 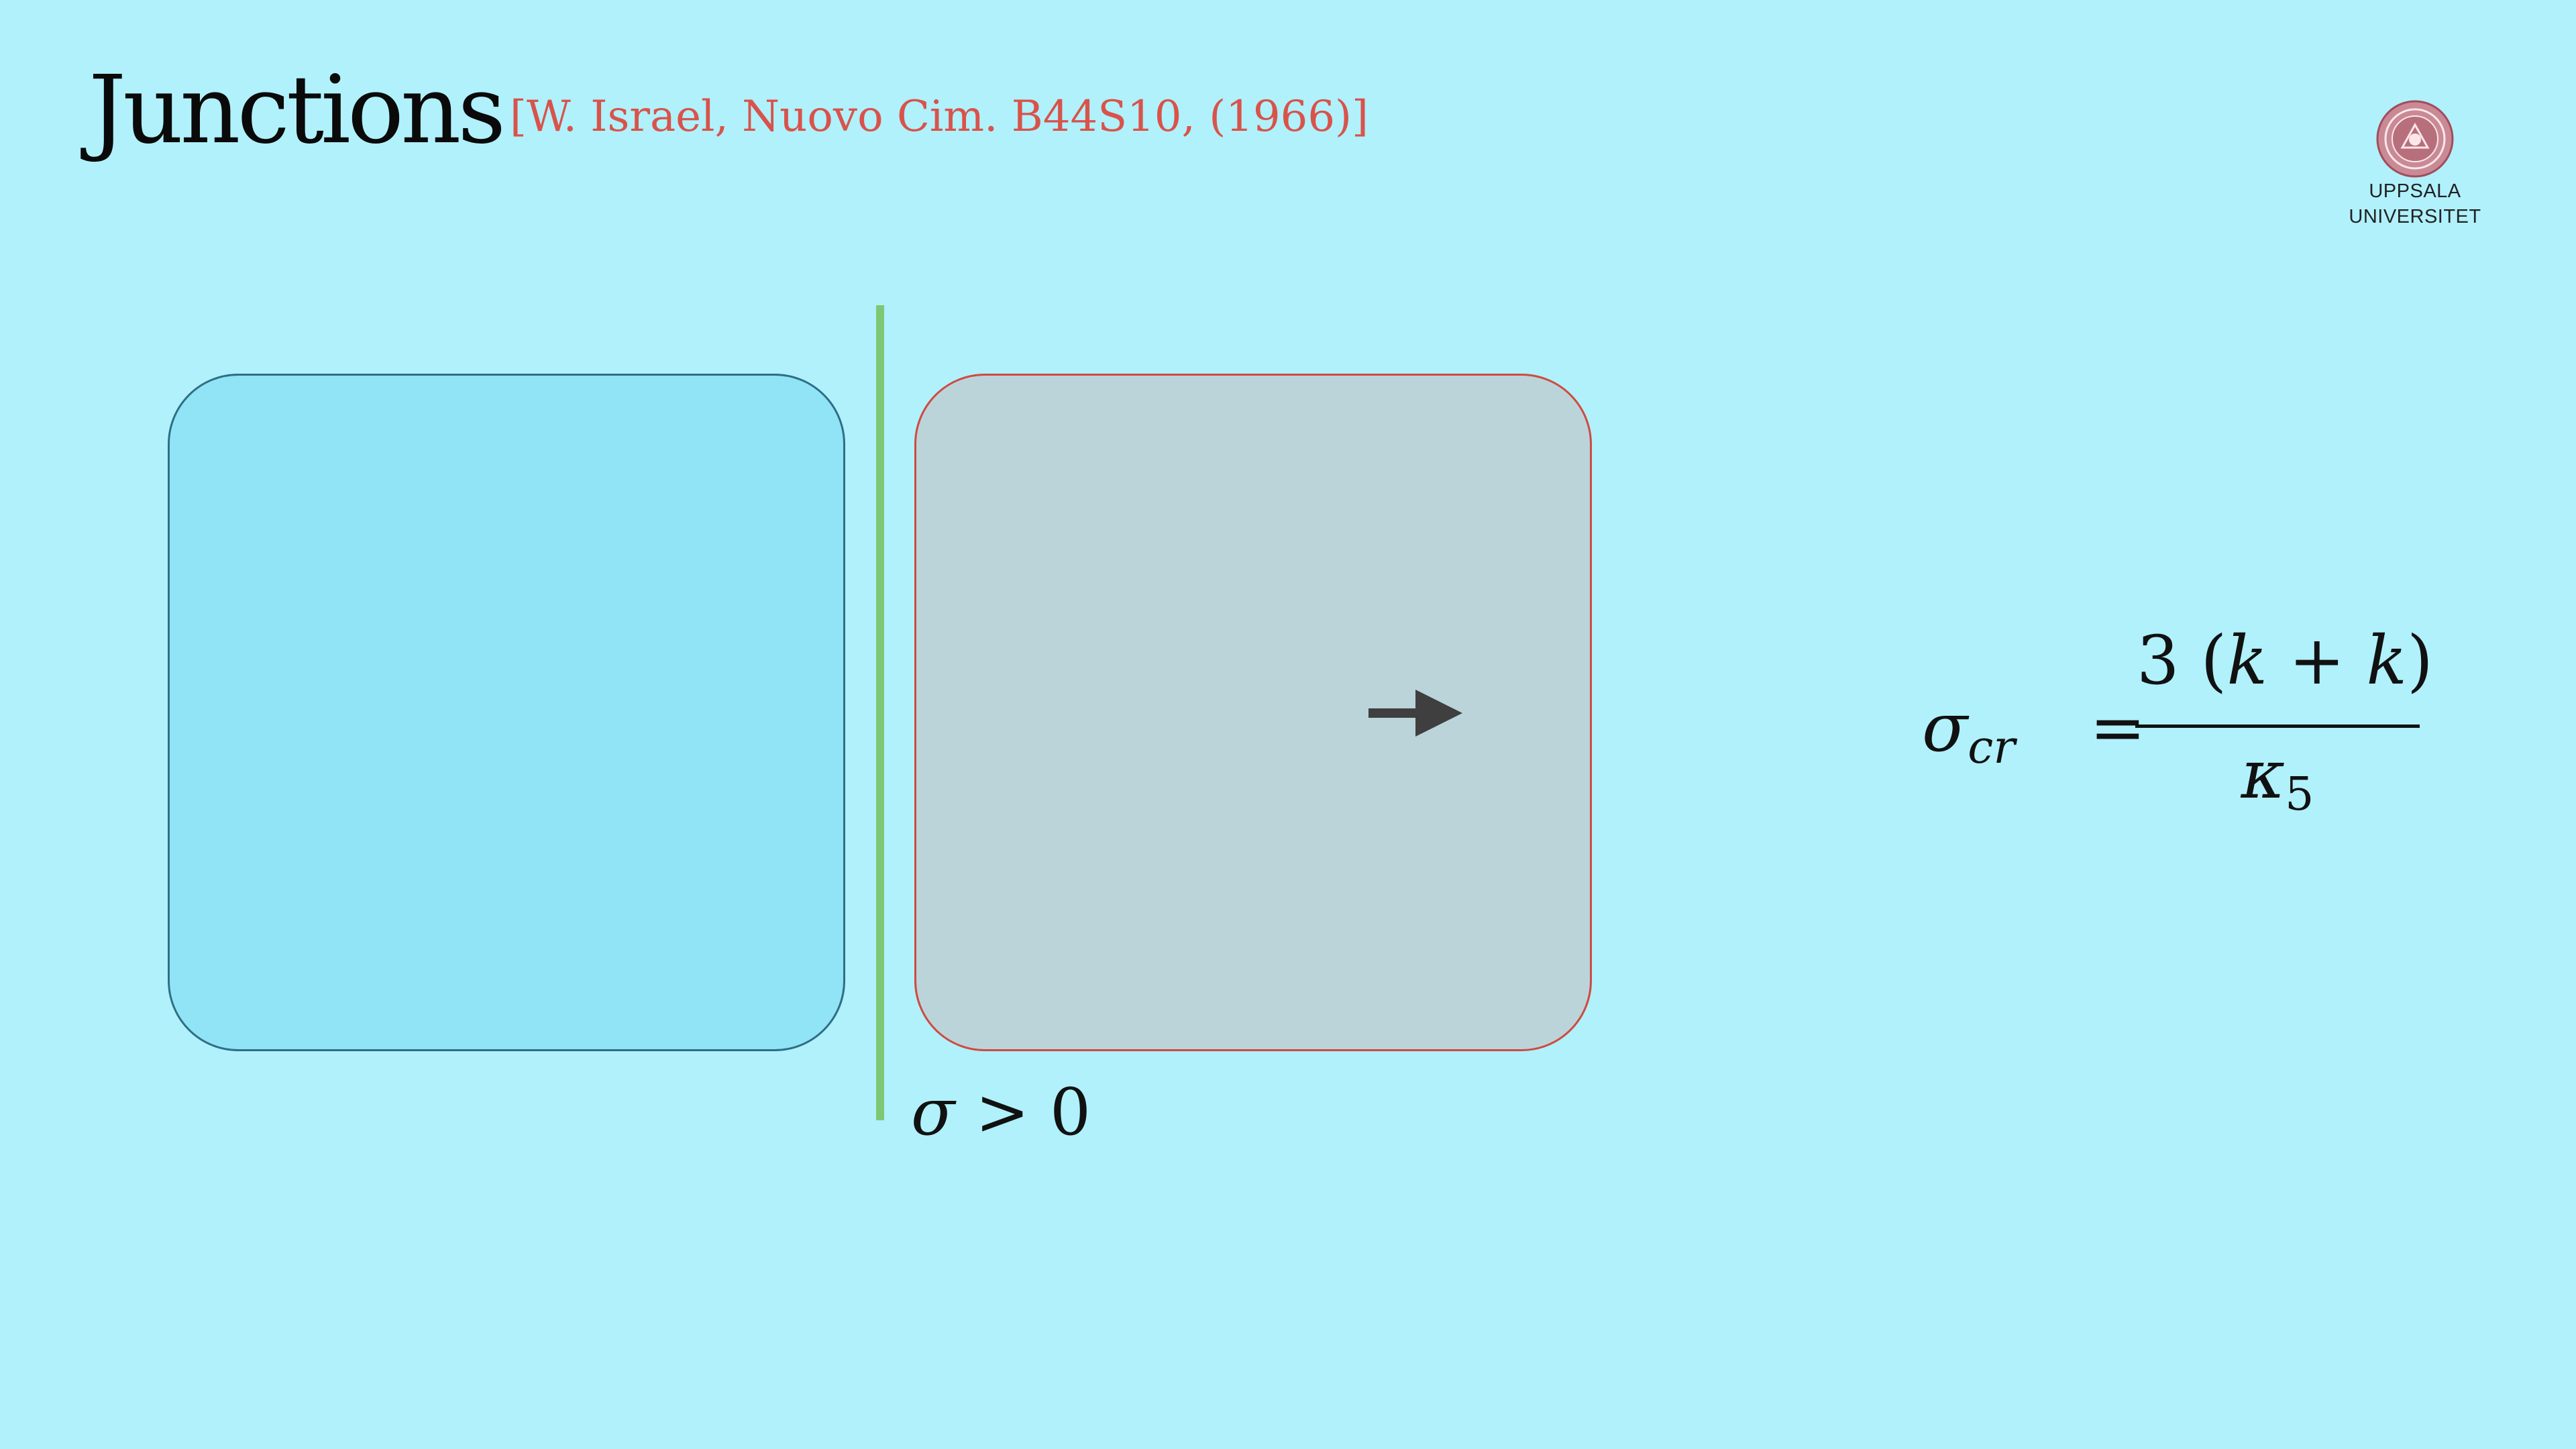 I want to click on right-spacetime-region, so click(x=1253, y=712).